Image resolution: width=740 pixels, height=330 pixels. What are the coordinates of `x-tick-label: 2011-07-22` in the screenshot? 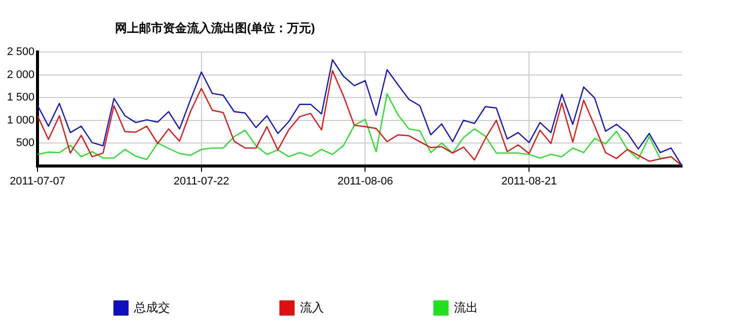 It's located at (202, 181).